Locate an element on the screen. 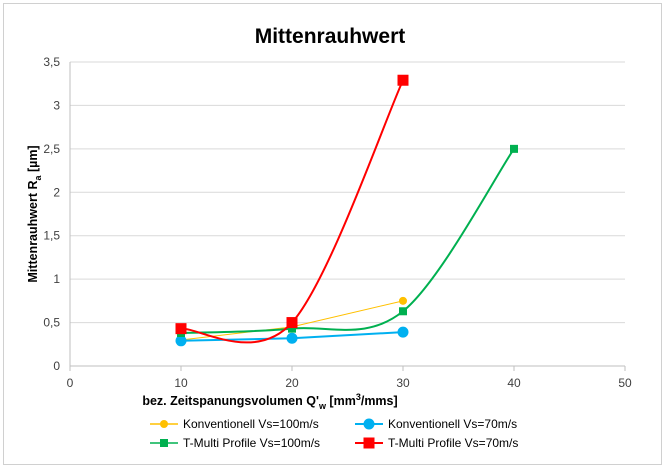 Image resolution: width=667 pixels, height=470 pixels. legend-item: T-Multi Profile Vs=100m/s is located at coordinates (235, 443).